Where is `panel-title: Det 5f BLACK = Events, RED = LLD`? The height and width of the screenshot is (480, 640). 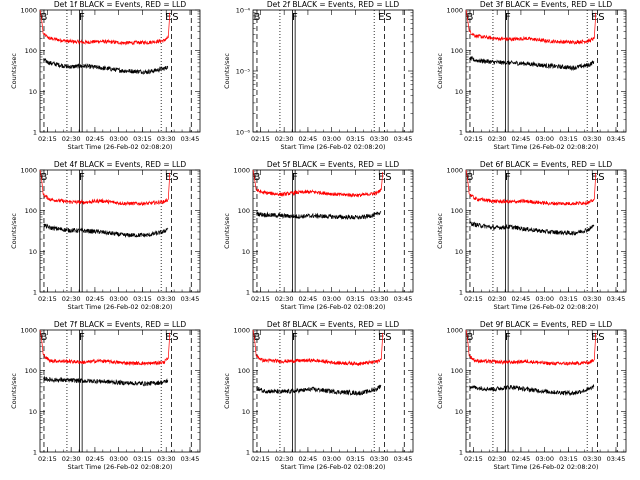 panel-title: Det 5f BLACK = Events, RED = LLD is located at coordinates (333, 164).